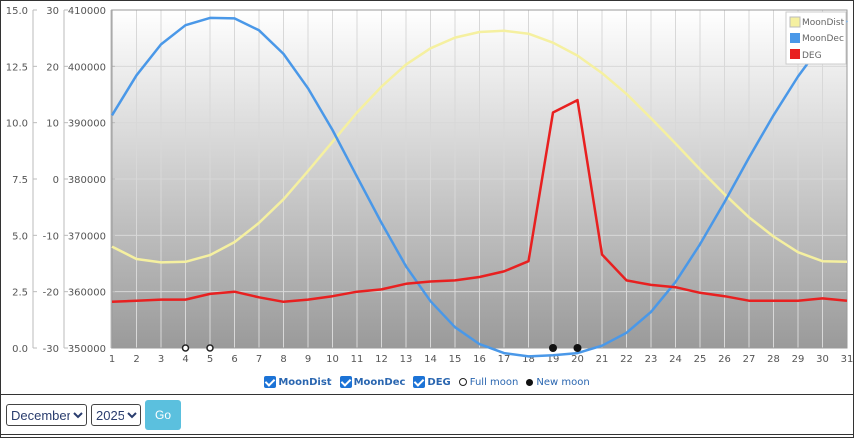 This screenshot has width=854, height=438. What do you see at coordinates (52, 124) in the screenshot?
I see `y-tick-label: 10` at bounding box center [52, 124].